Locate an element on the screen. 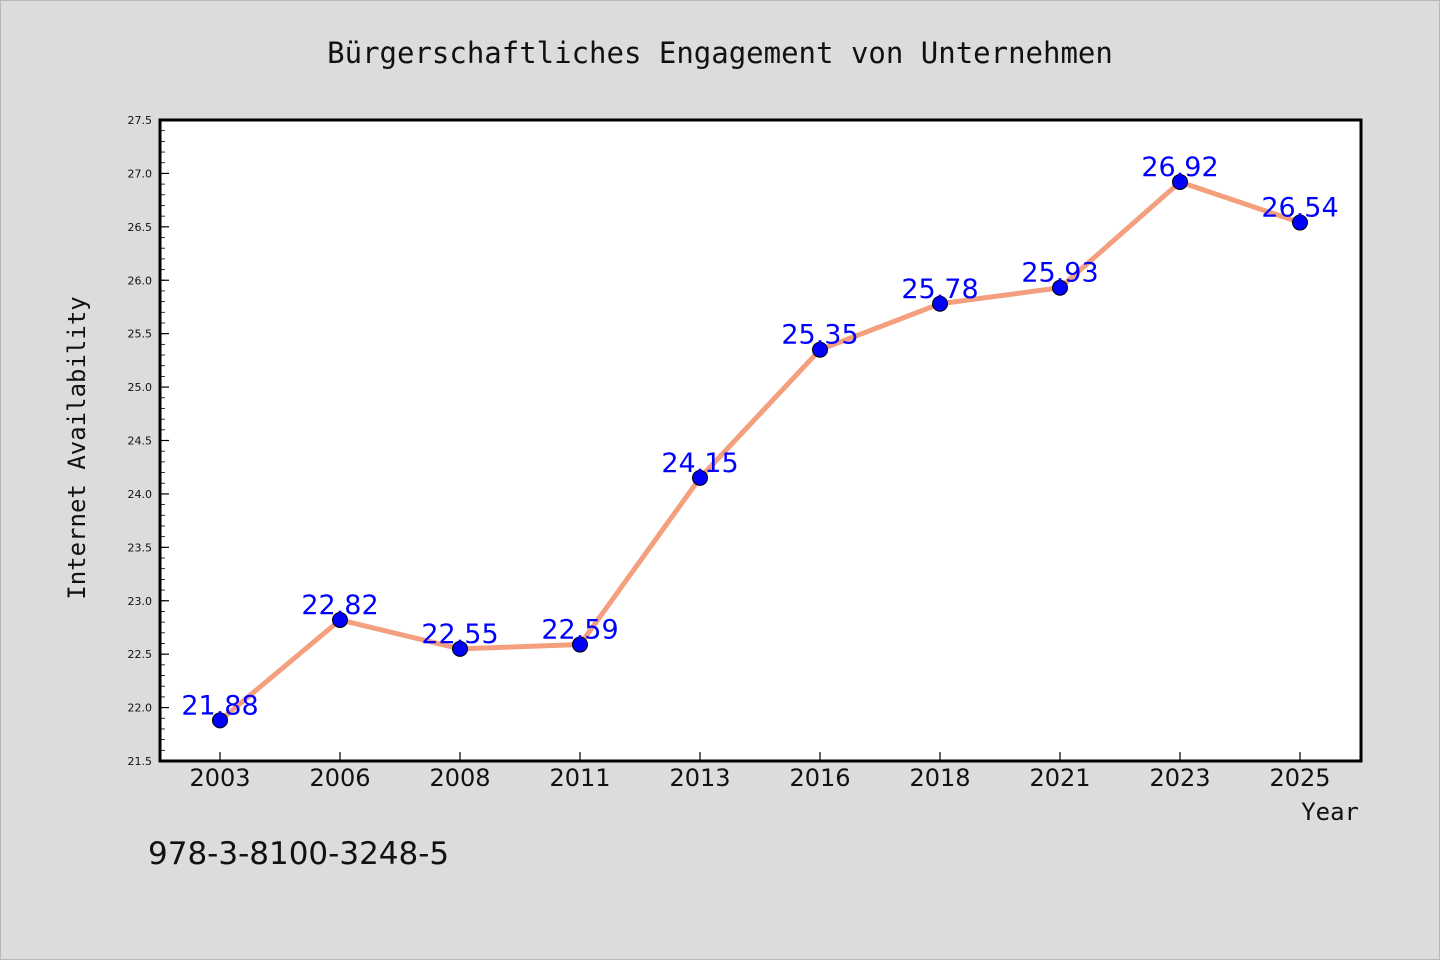 The image size is (1440, 960). y-axis-label: Internet Availability is located at coordinates (77, 447).